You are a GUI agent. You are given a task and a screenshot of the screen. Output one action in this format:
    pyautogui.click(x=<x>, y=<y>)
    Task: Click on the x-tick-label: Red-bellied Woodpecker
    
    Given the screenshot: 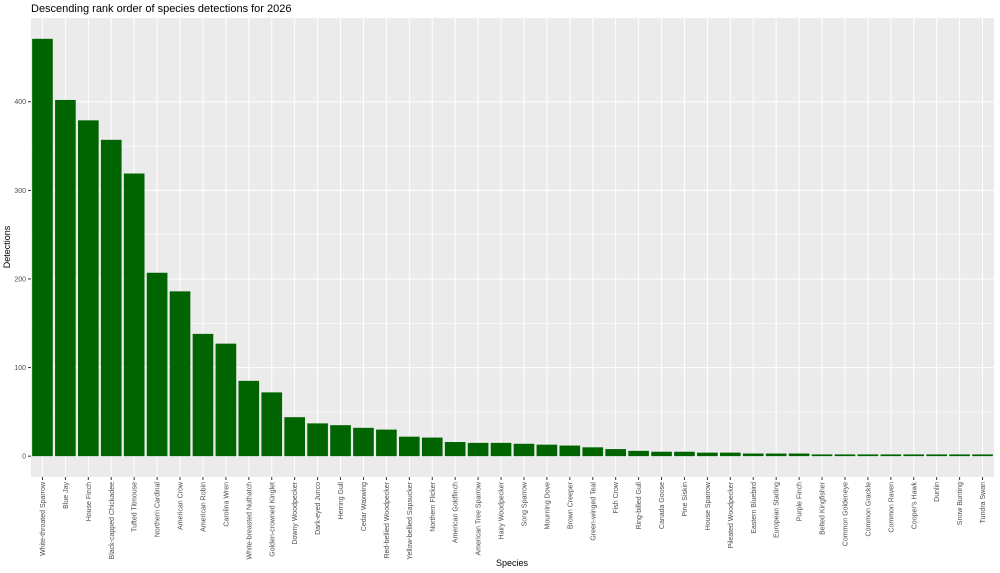 What is the action you would take?
    pyautogui.click(x=387, y=519)
    